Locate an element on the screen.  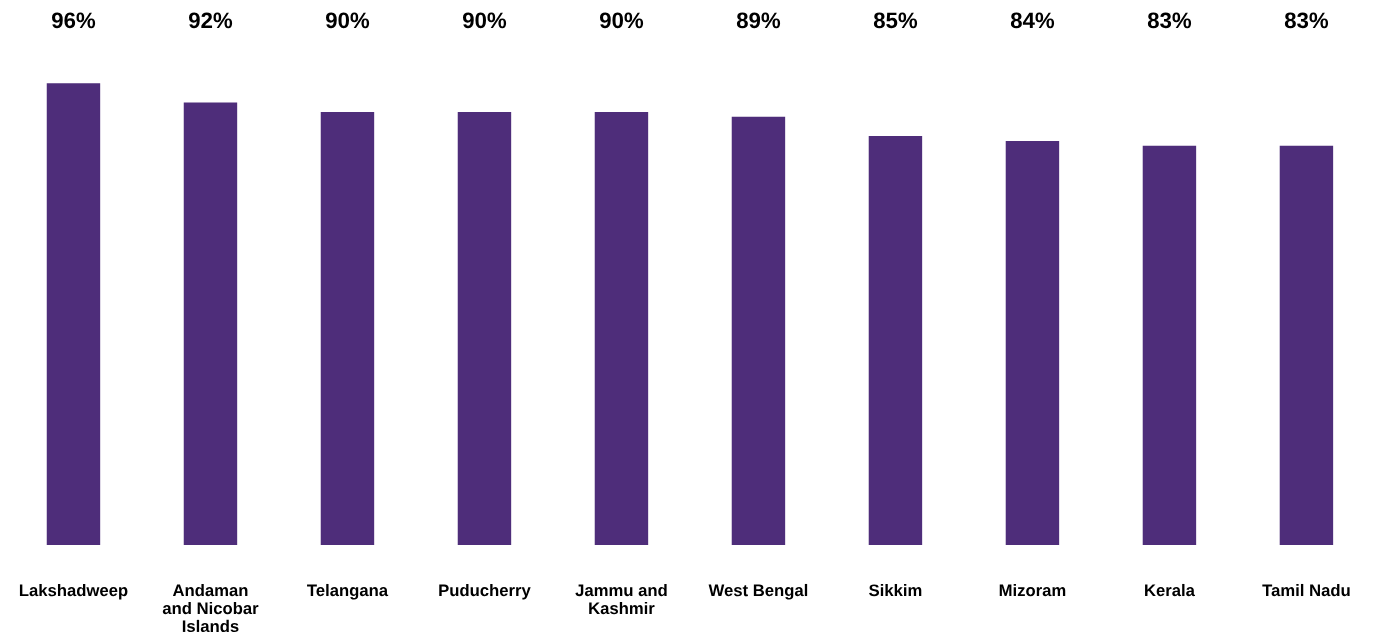
x-tick-label: Telangana is located at coordinates (348, 591).